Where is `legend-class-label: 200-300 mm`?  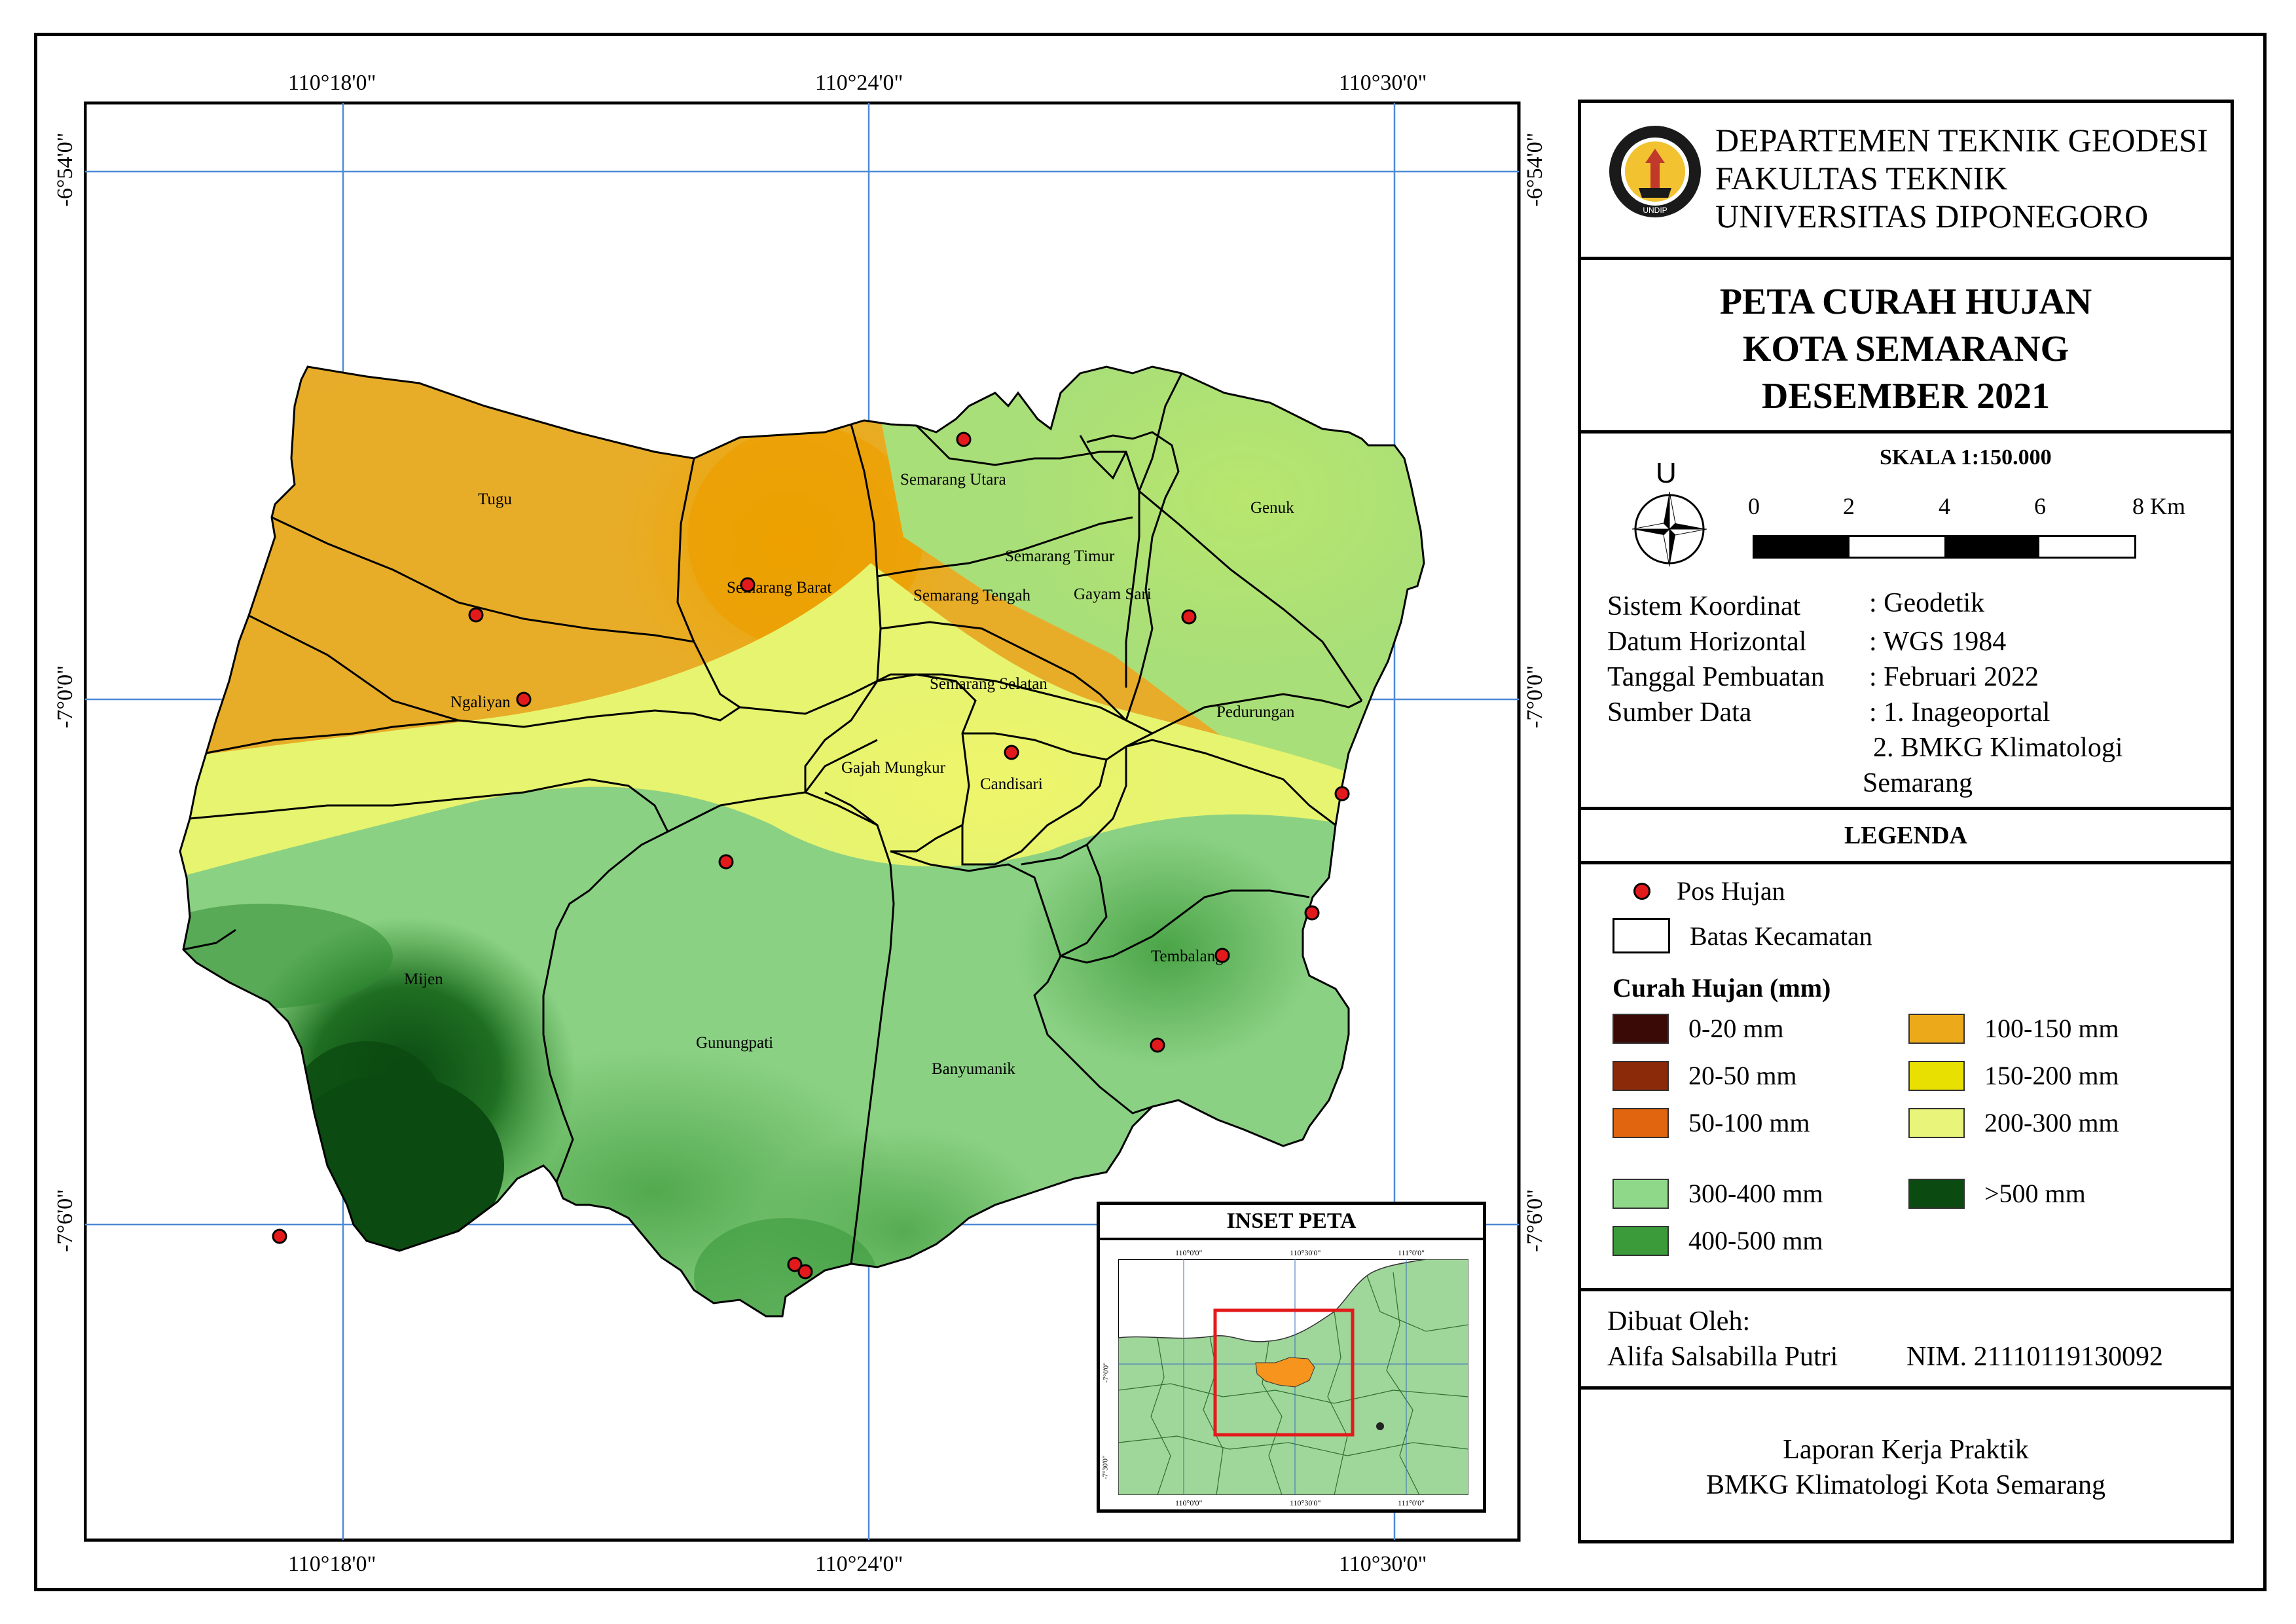 legend-class-label: 200-300 mm is located at coordinates (2051, 1122).